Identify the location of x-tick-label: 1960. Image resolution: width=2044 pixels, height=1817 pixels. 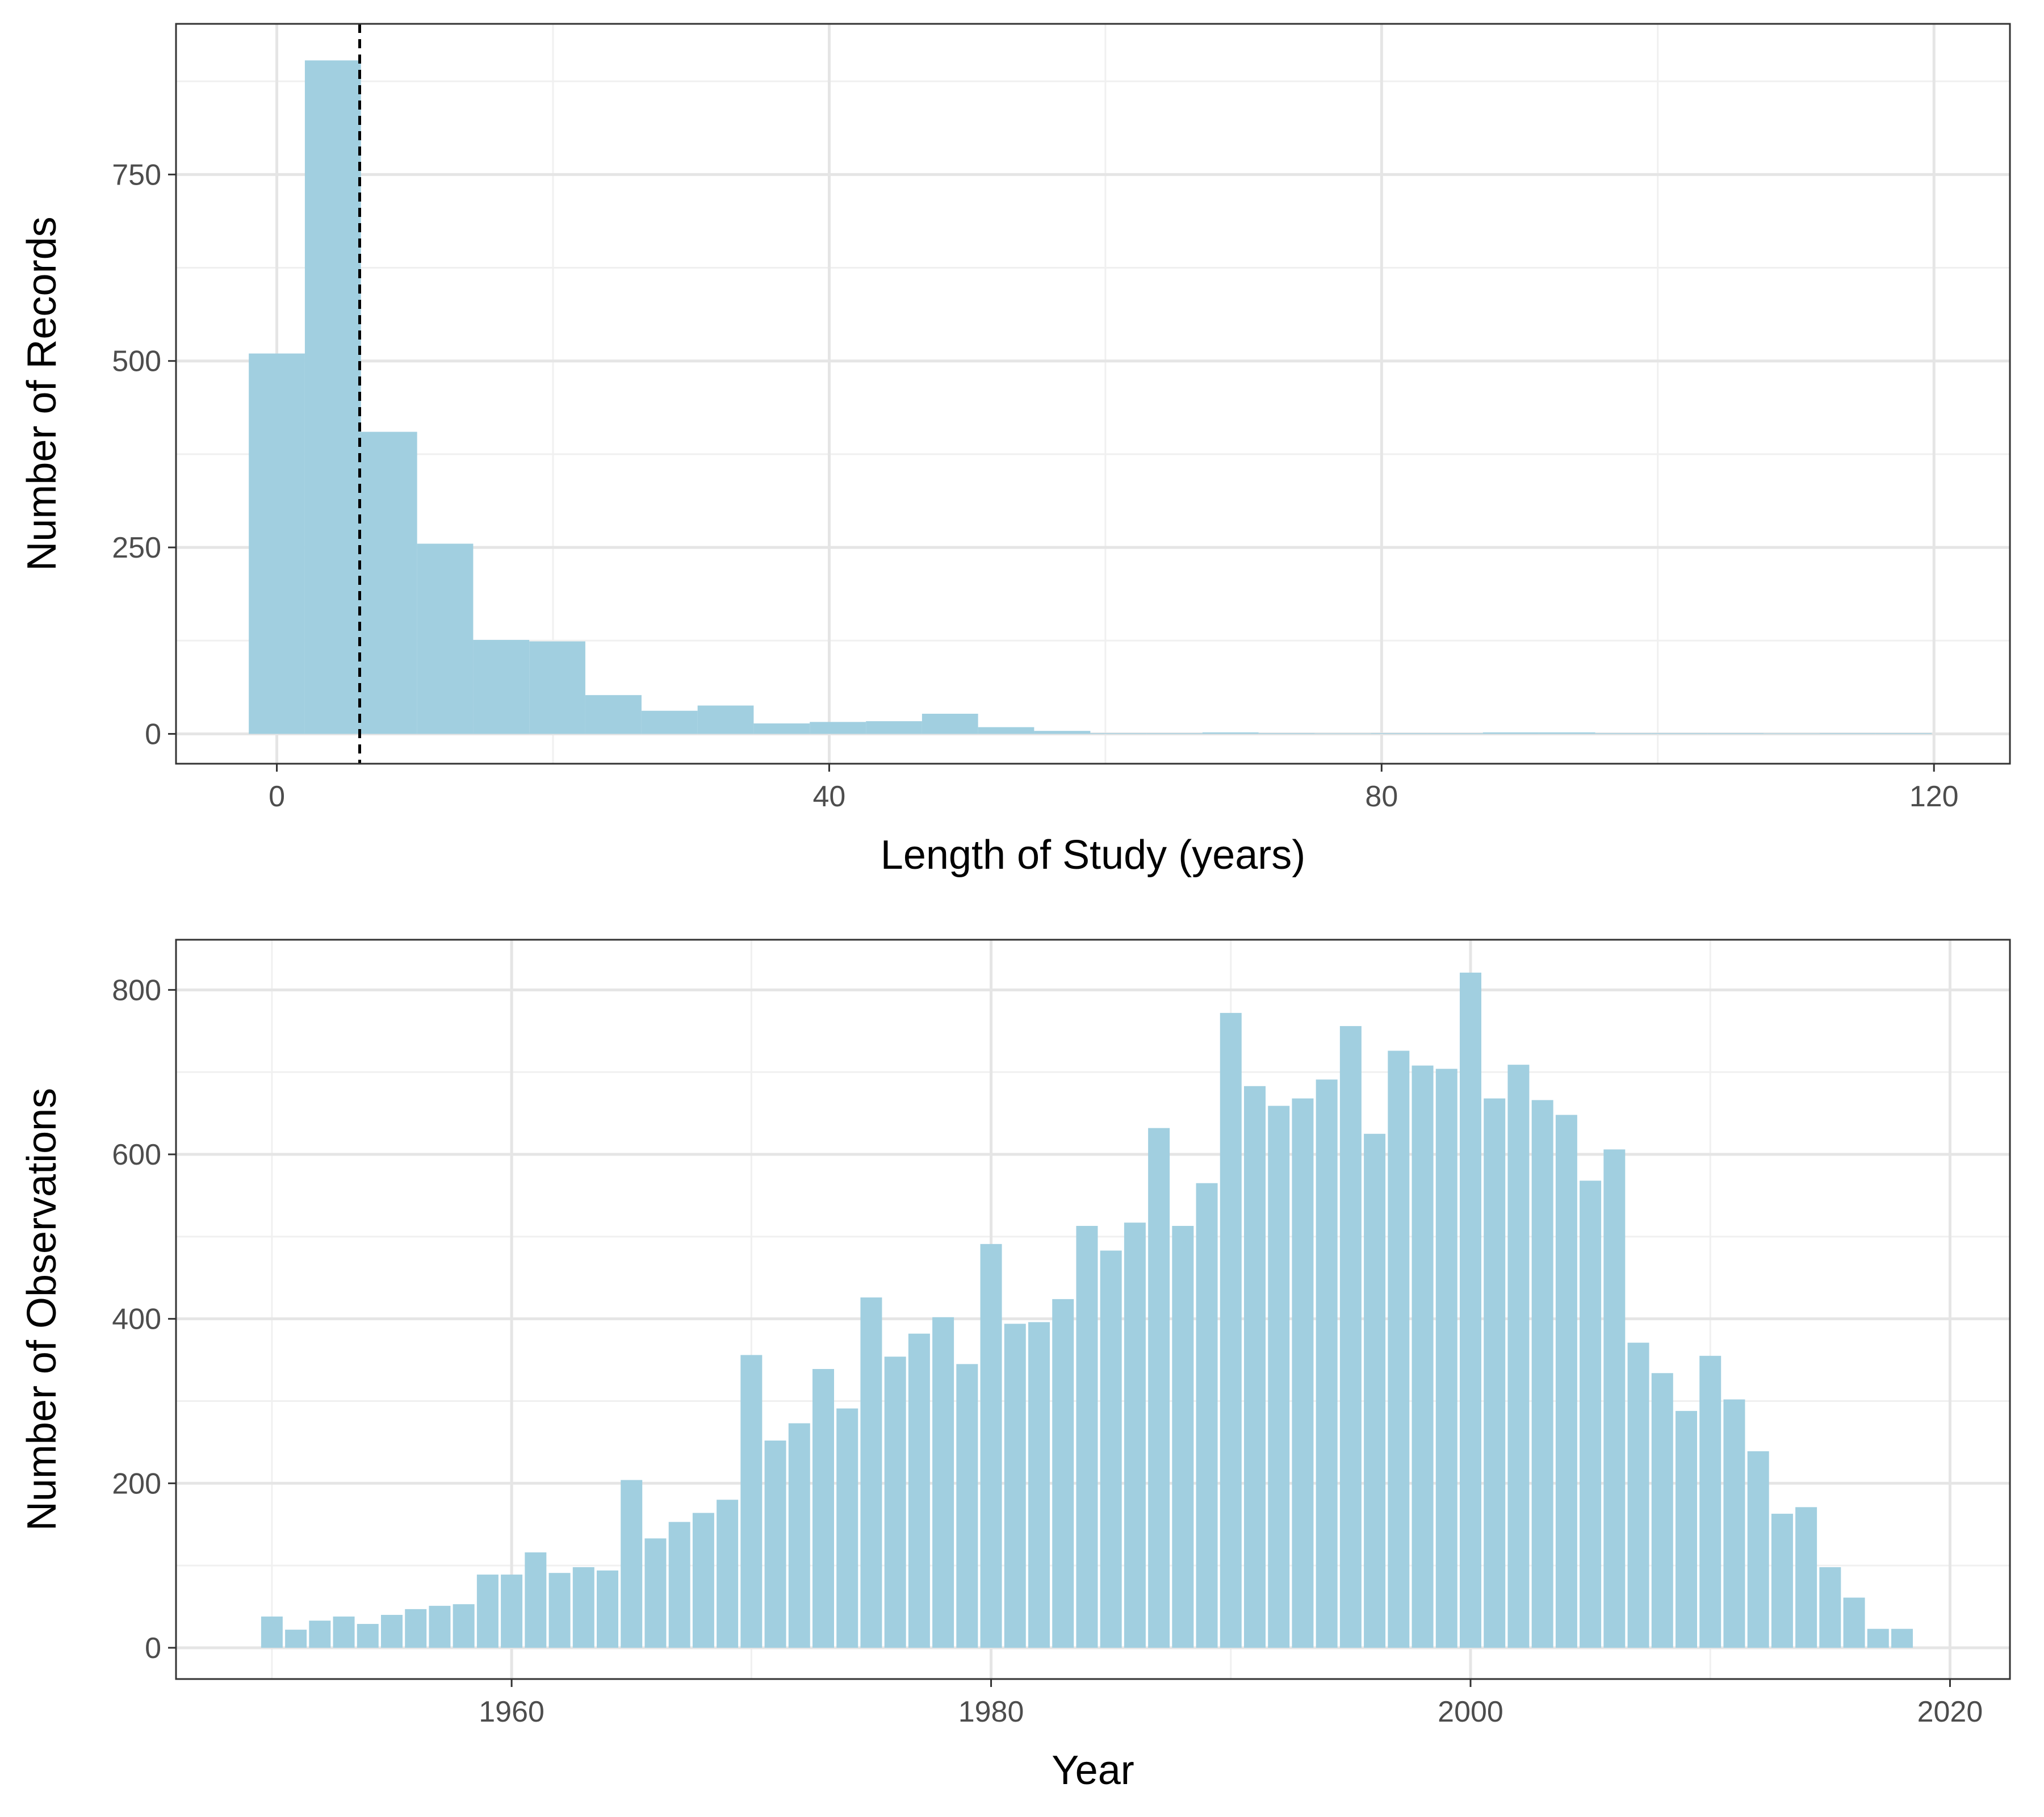
(511, 1711).